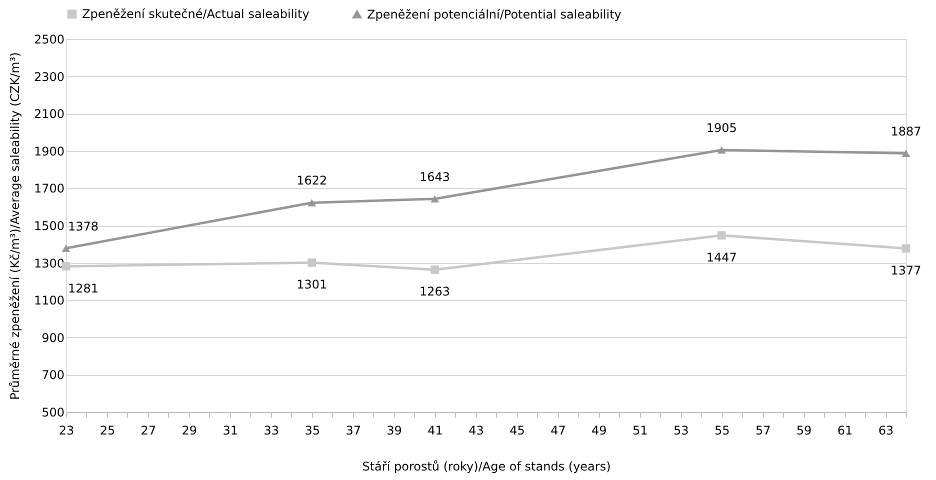  Describe the element at coordinates (721, 127) in the screenshot. I see `data-label: 1905` at that location.